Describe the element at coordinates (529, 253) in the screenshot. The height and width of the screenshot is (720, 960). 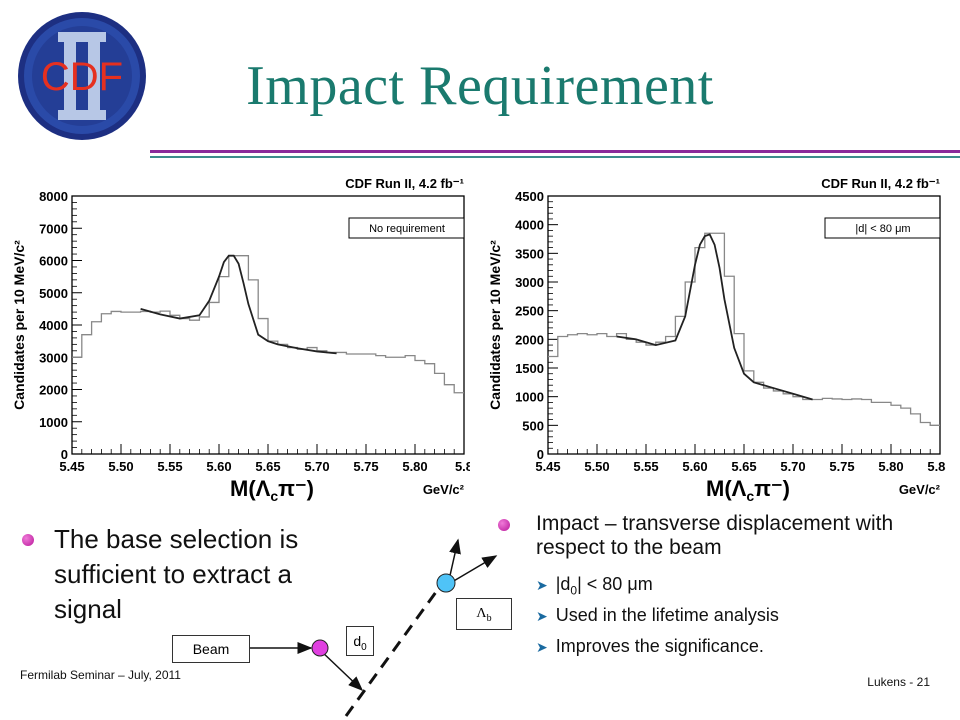
I see `y-tick-label: 3500` at that location.